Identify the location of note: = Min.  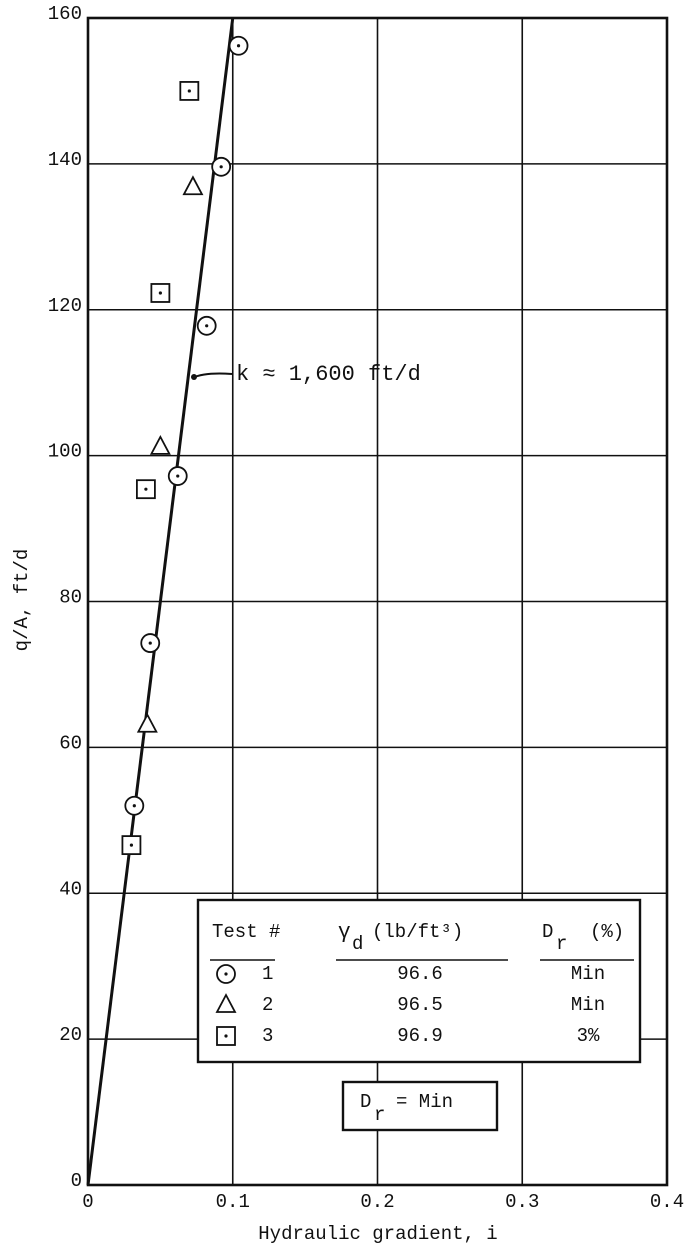
(424, 1102).